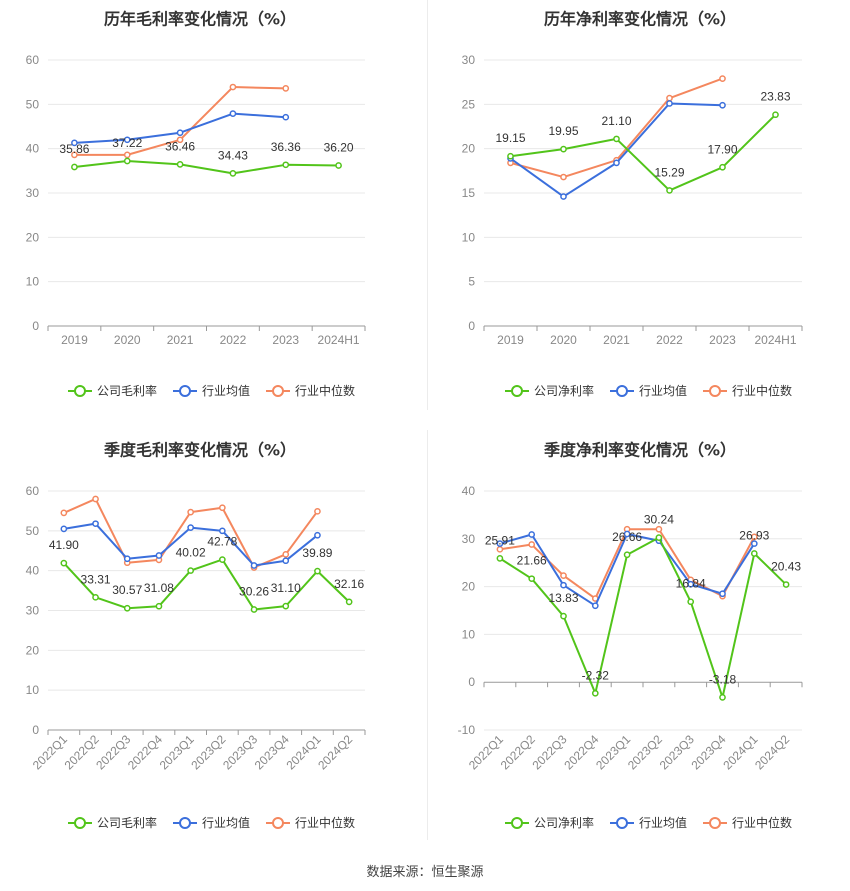 This screenshot has height=891, width=850. I want to click on chart-title: 季度净利率变化情况（%）, so click(639, 450).